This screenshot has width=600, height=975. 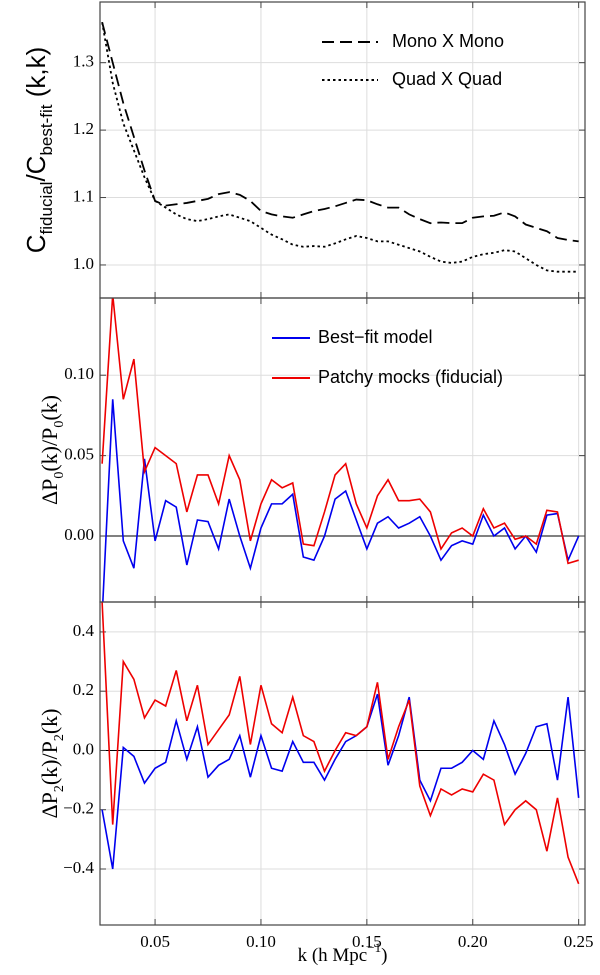 What do you see at coordinates (448, 41) in the screenshot?
I see `legend-text: Mono X Mono` at bounding box center [448, 41].